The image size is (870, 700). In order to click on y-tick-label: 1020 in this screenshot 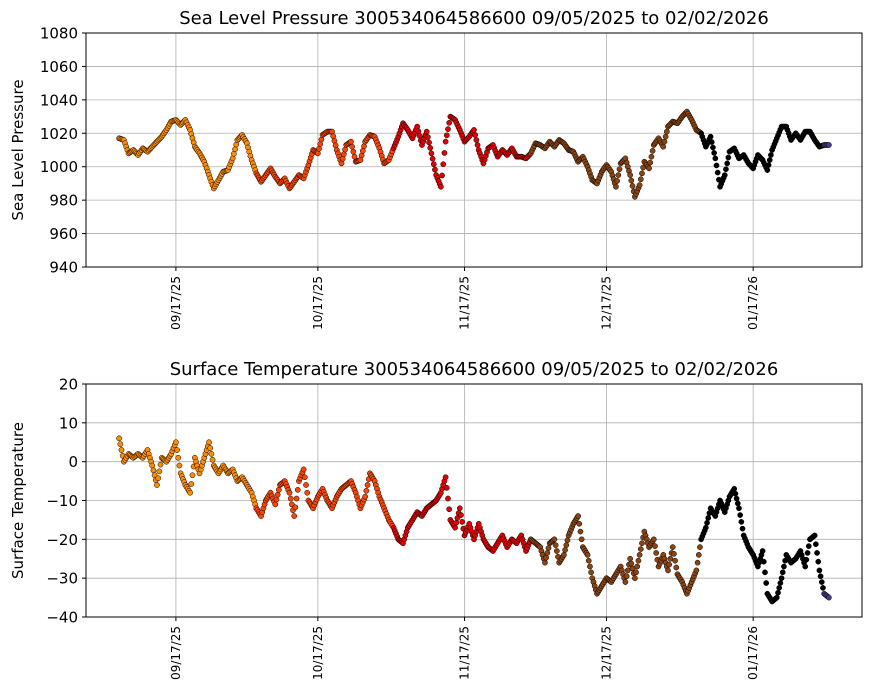, I will do `click(59, 134)`.